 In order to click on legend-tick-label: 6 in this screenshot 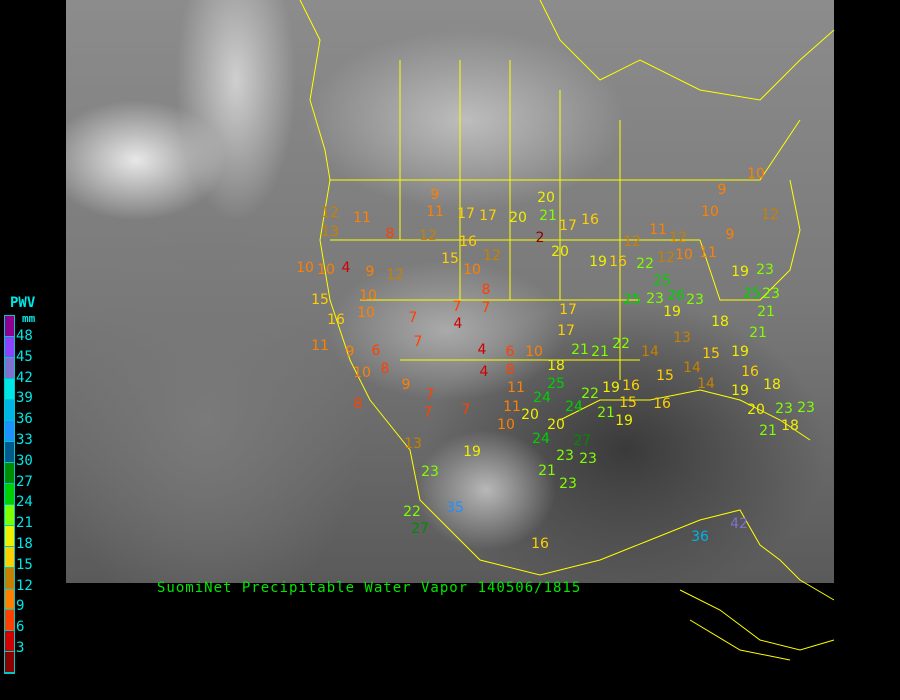, I will do `click(20, 627)`.